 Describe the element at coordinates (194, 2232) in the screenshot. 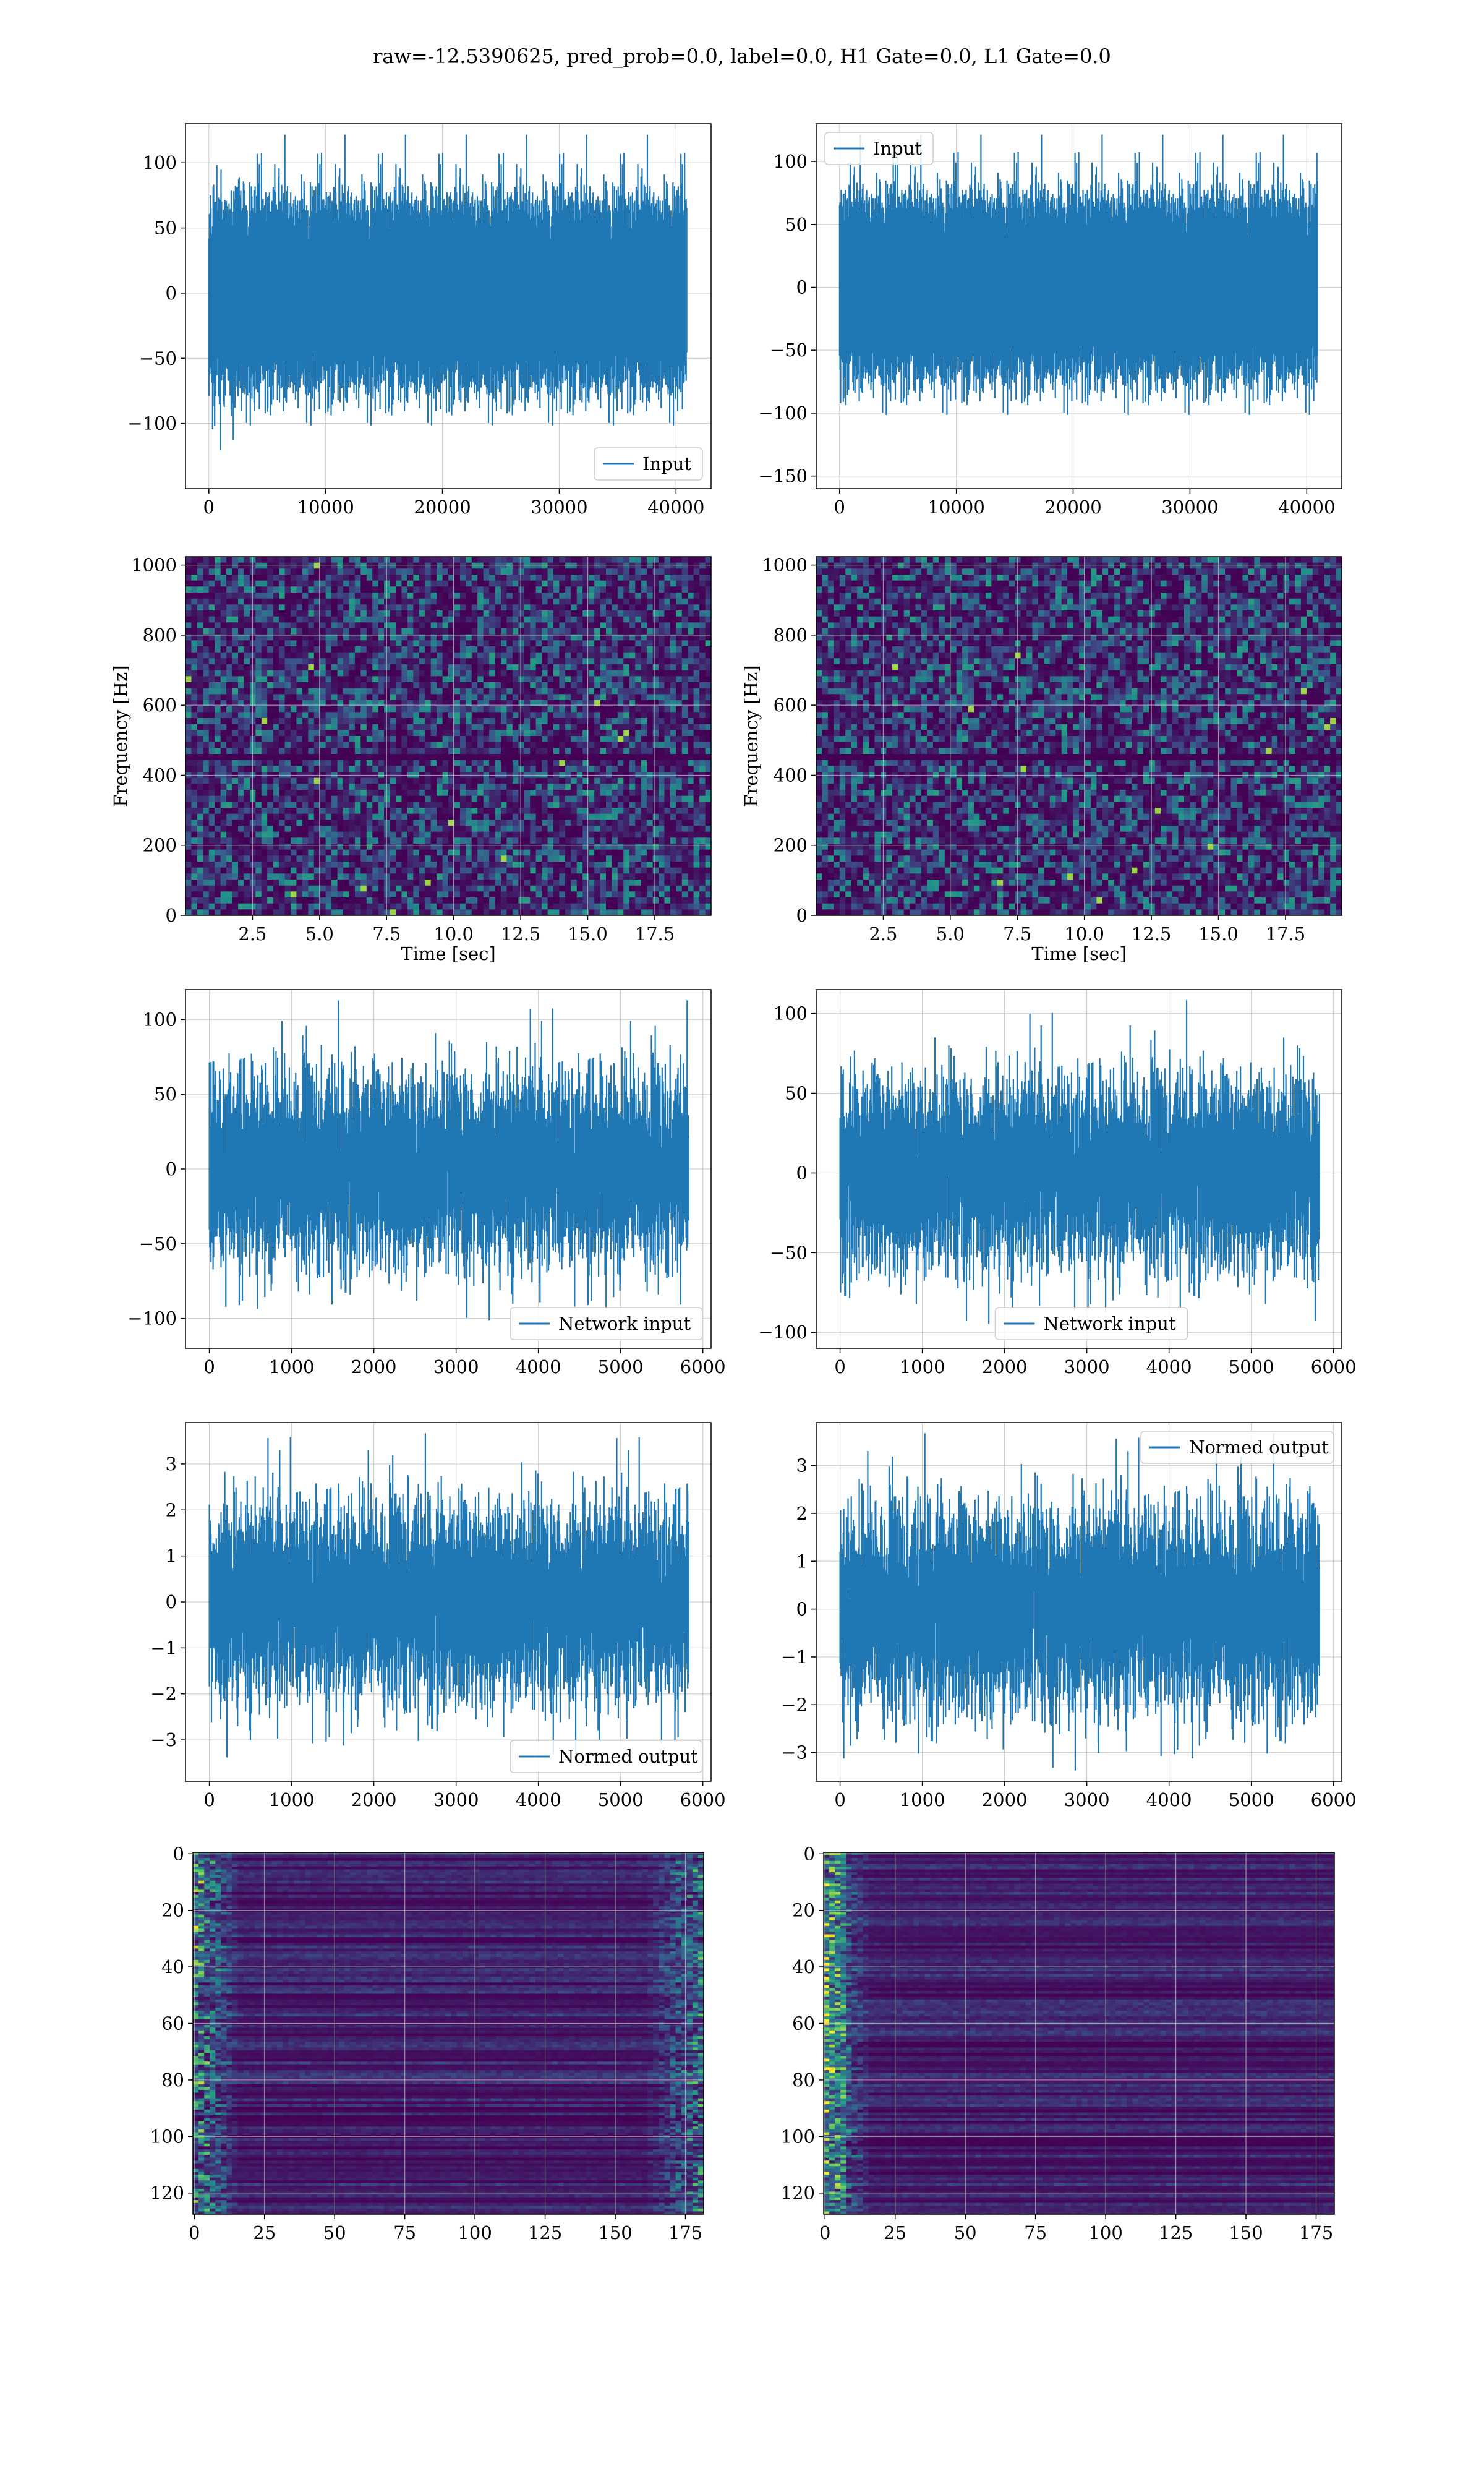

I see `feat-h1-xtick-label-0: 0` at that location.